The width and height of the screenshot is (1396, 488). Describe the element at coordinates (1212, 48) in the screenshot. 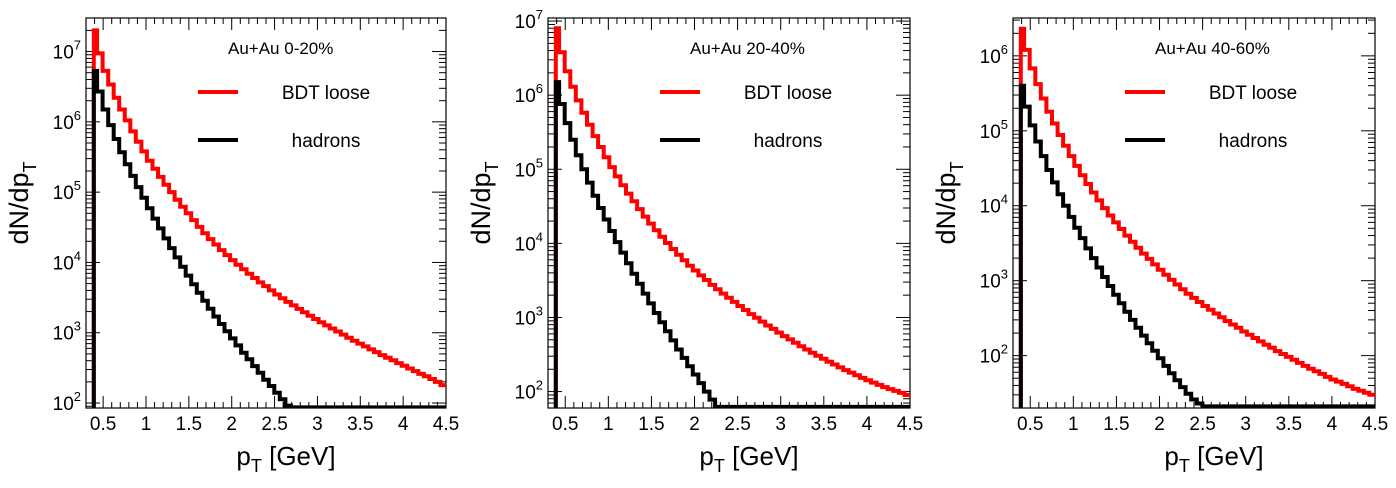

I see `panel-title: Au+Au 40-60%` at that location.